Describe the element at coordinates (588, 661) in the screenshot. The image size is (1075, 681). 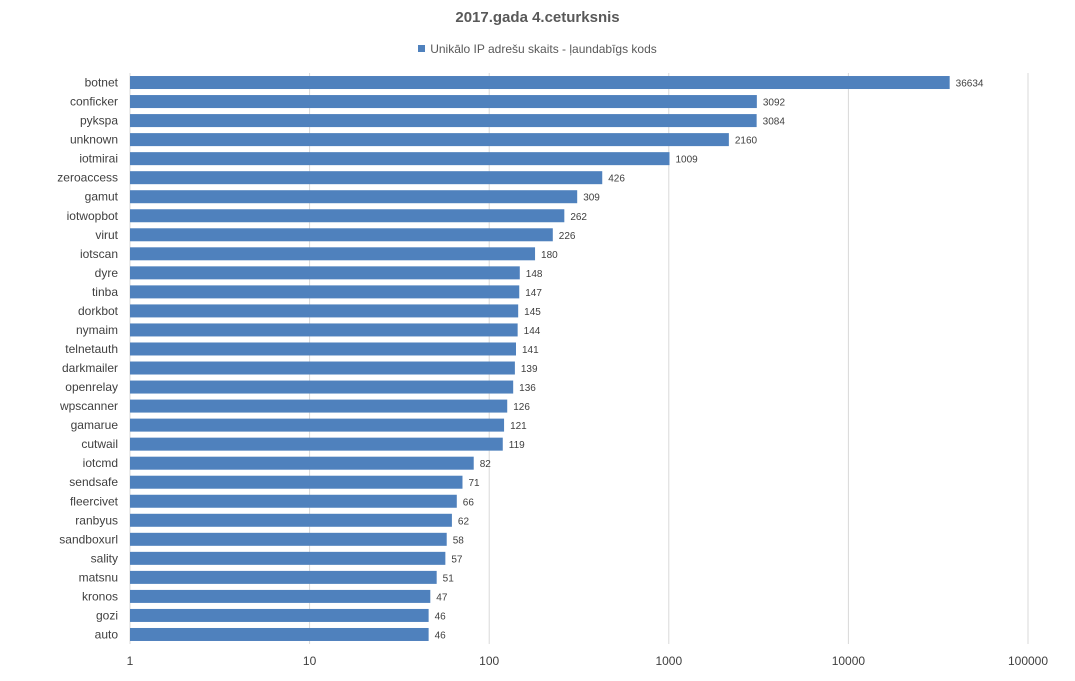
I see `x-axis-ticks: 1 10 100 1000 10000 100000` at that location.